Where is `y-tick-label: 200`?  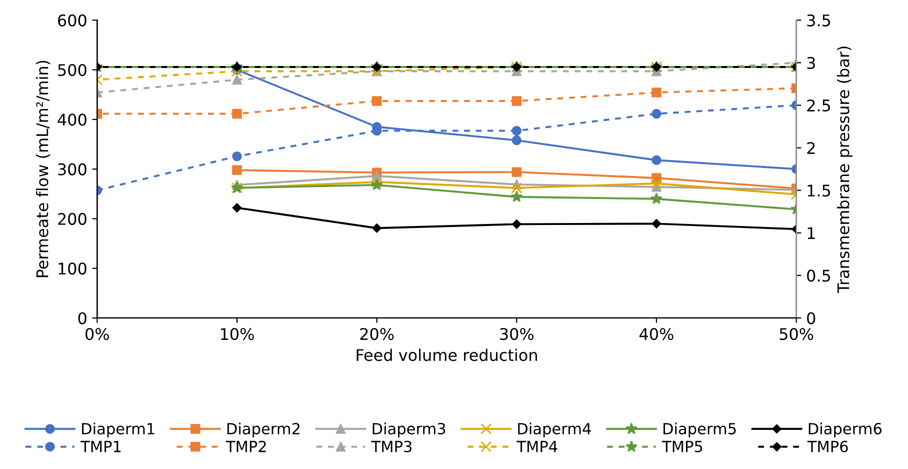 y-tick-label: 200 is located at coordinates (72, 219).